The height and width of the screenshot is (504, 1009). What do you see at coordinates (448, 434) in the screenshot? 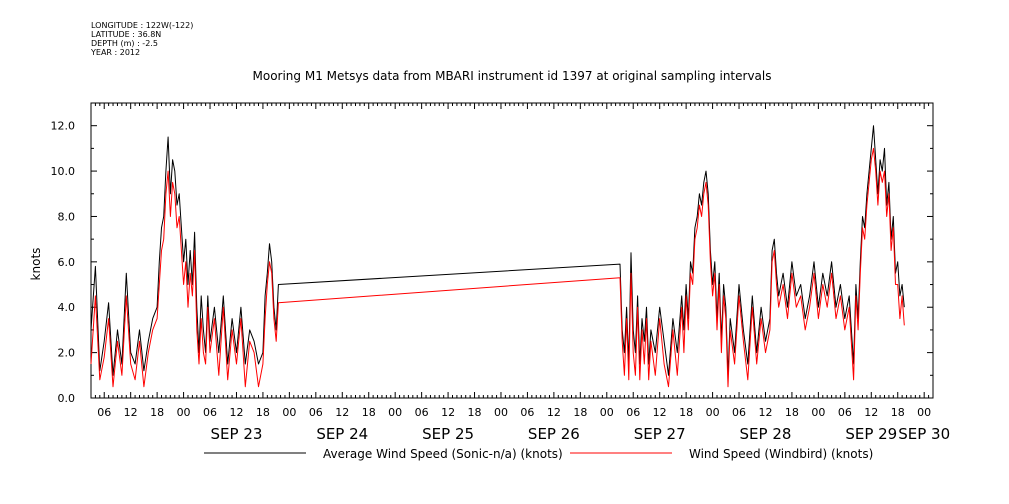
I see `x-day-label: SEP 25` at bounding box center [448, 434].